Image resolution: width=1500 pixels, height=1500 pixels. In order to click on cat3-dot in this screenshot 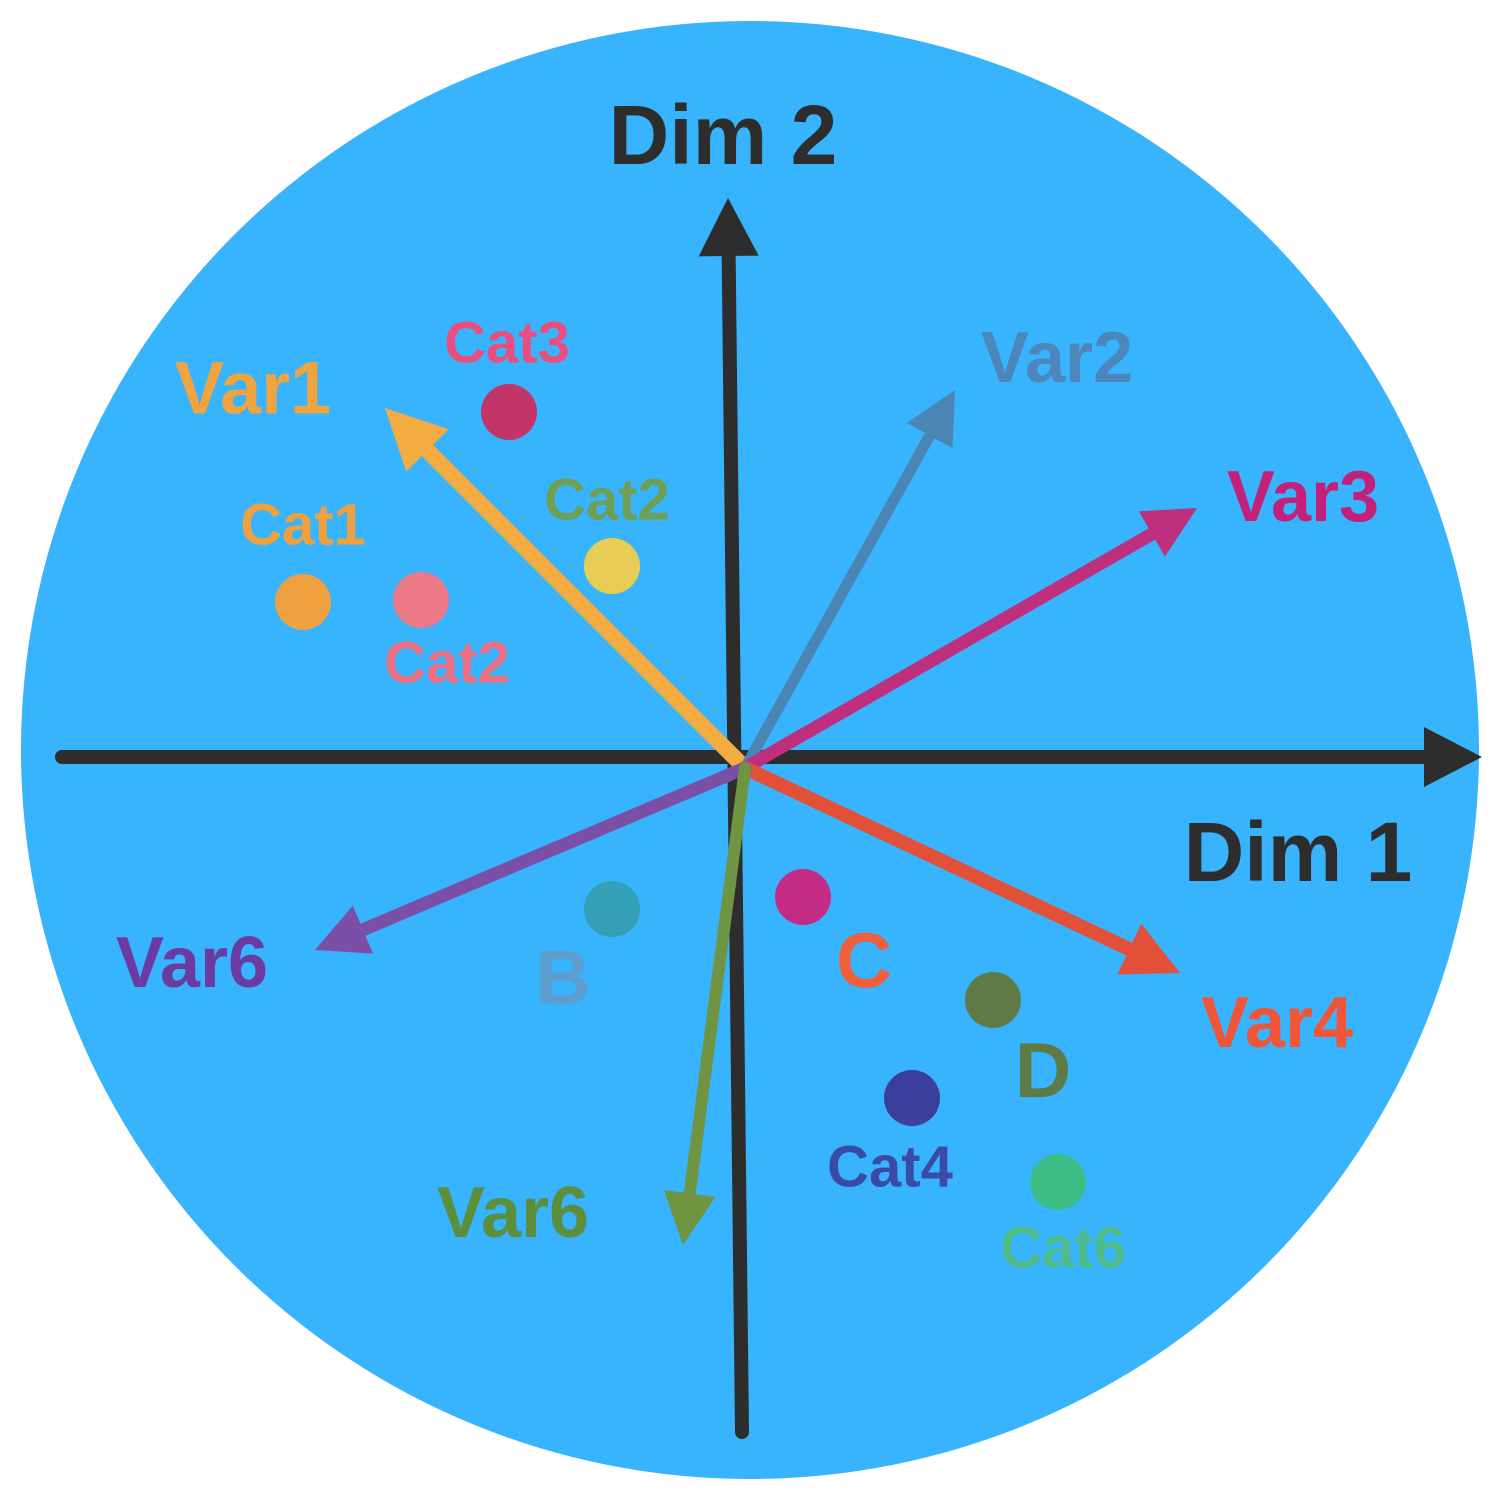, I will do `click(509, 412)`.